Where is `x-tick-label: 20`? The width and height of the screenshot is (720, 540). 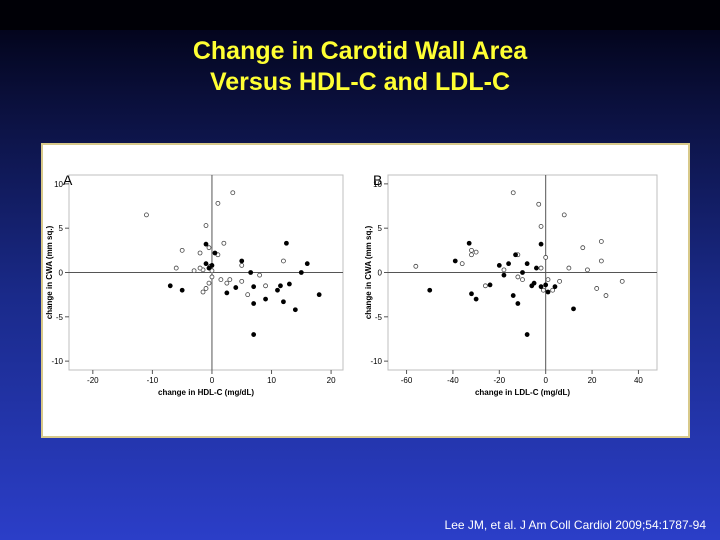 x-tick-label: 20 is located at coordinates (592, 380).